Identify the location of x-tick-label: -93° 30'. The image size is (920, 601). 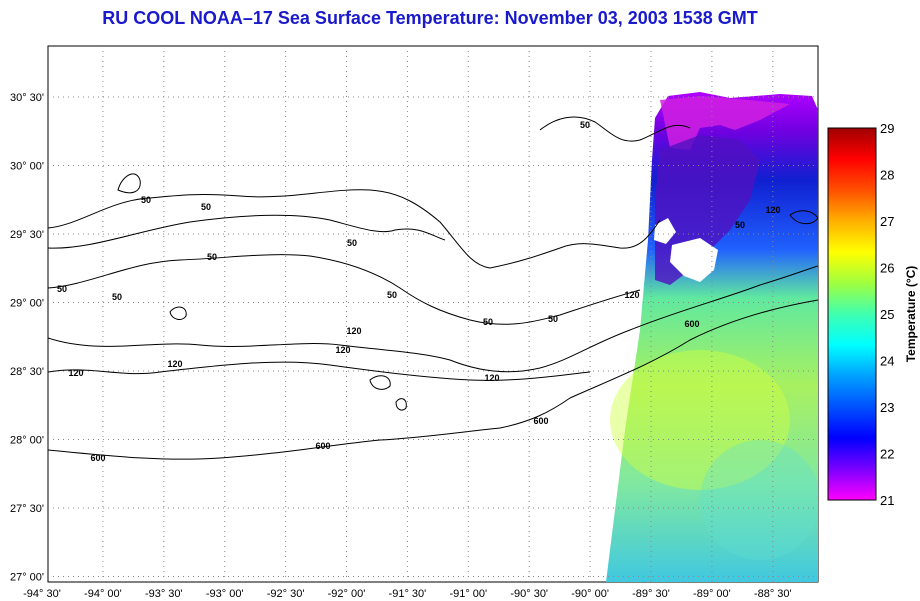
(164, 594).